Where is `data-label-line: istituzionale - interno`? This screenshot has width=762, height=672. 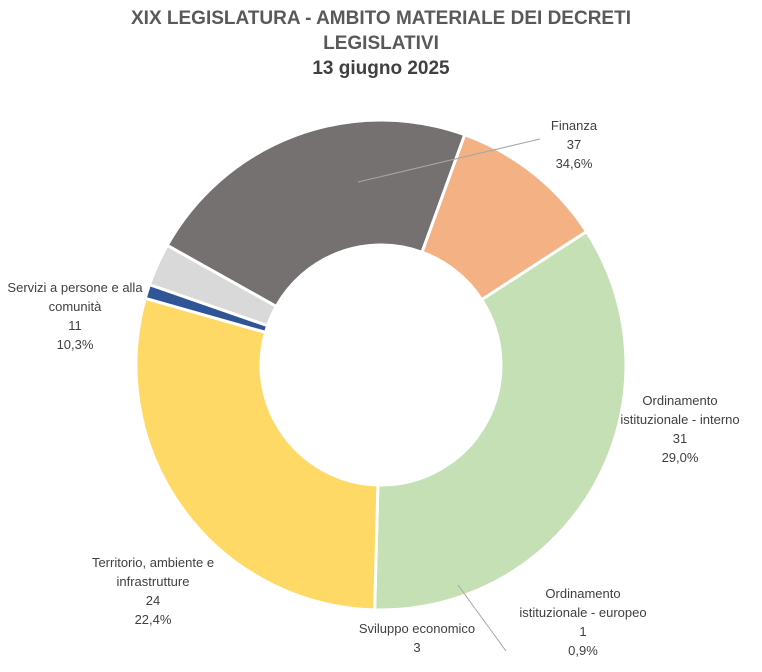 data-label-line: istituzionale - interno is located at coordinates (680, 419).